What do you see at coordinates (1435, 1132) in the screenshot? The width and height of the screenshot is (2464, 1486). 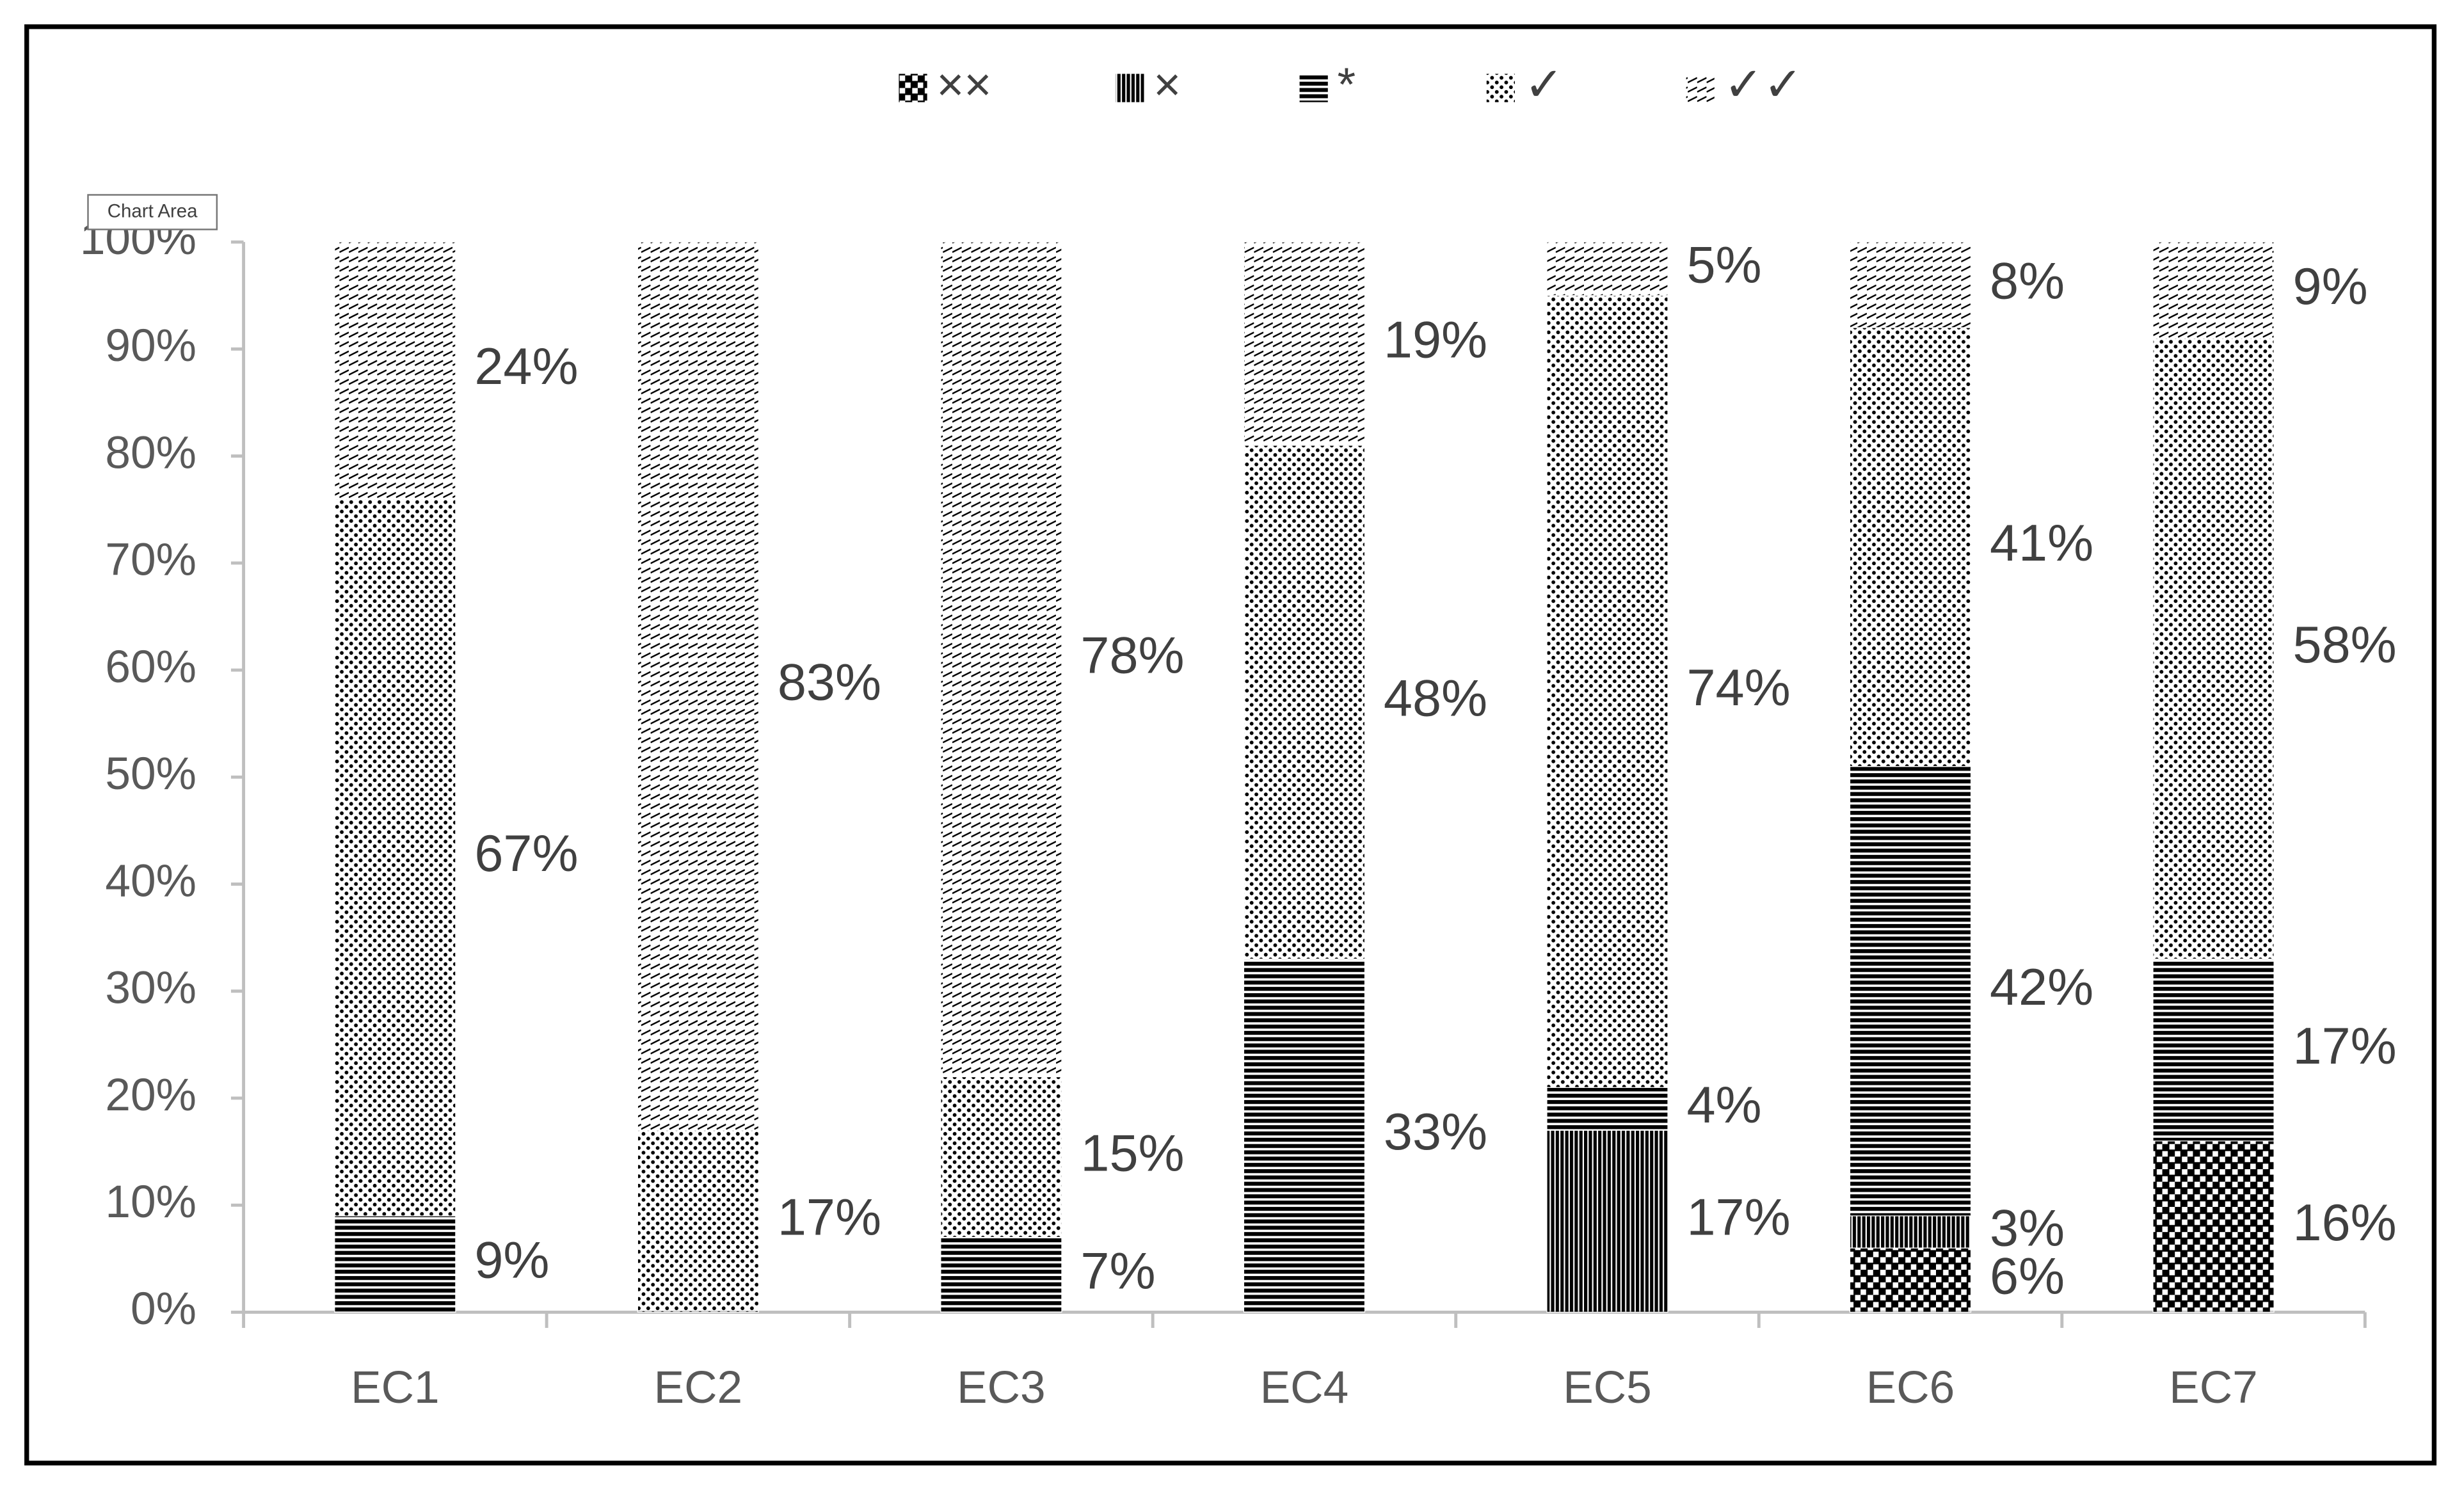 I see `data-label: 33%` at bounding box center [1435, 1132].